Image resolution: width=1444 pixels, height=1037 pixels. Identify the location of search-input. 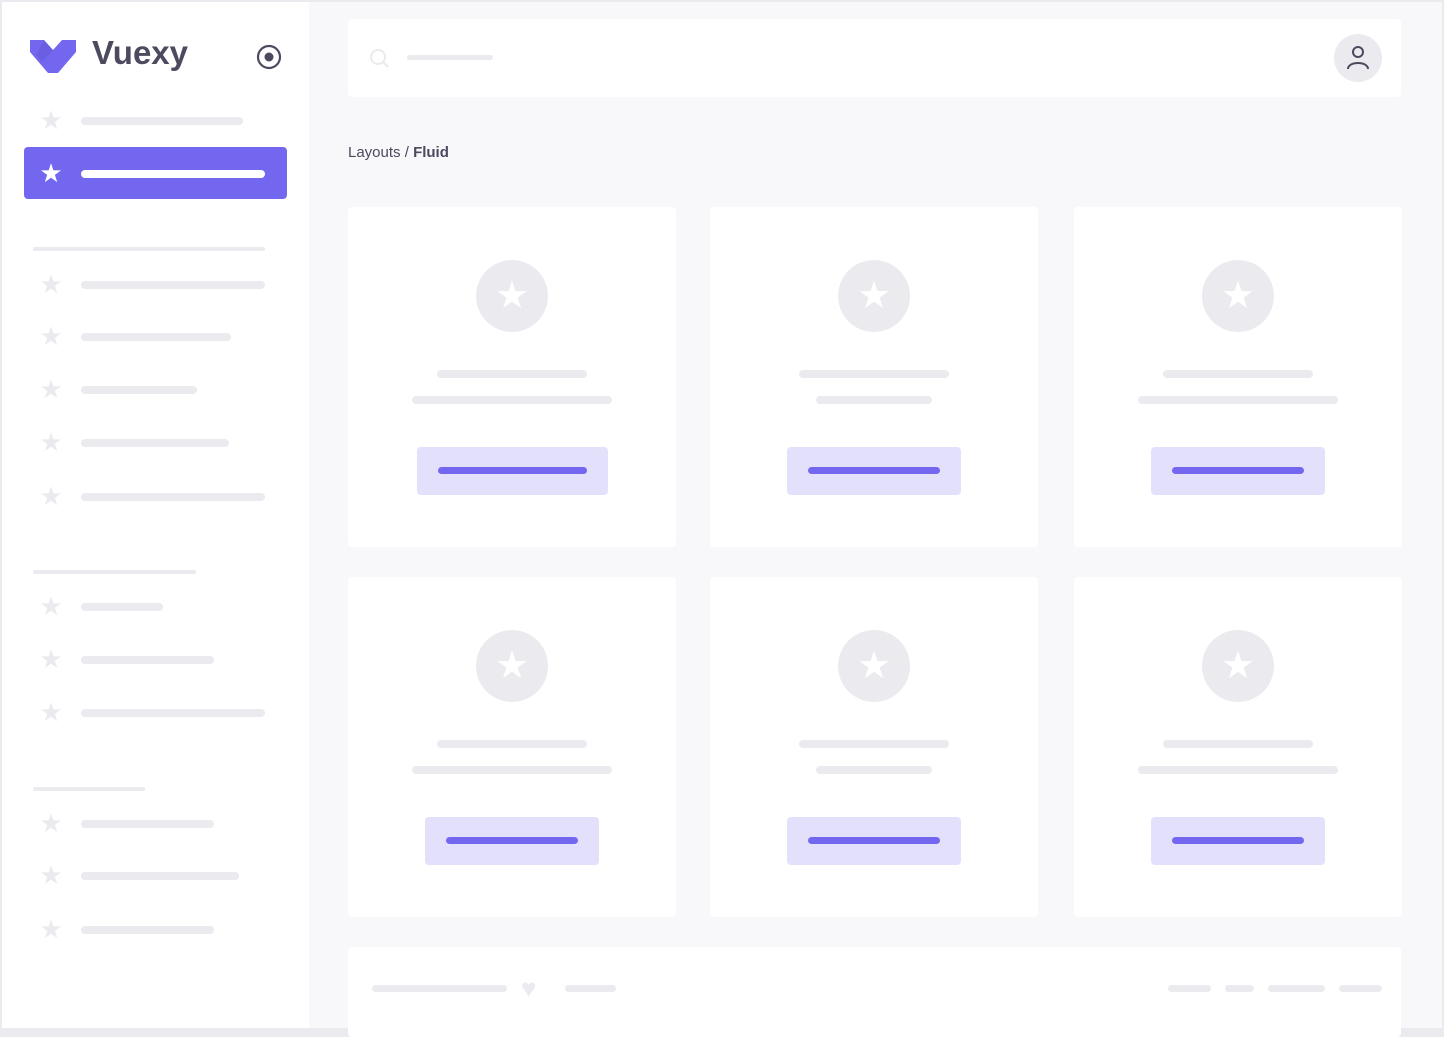
(450, 57).